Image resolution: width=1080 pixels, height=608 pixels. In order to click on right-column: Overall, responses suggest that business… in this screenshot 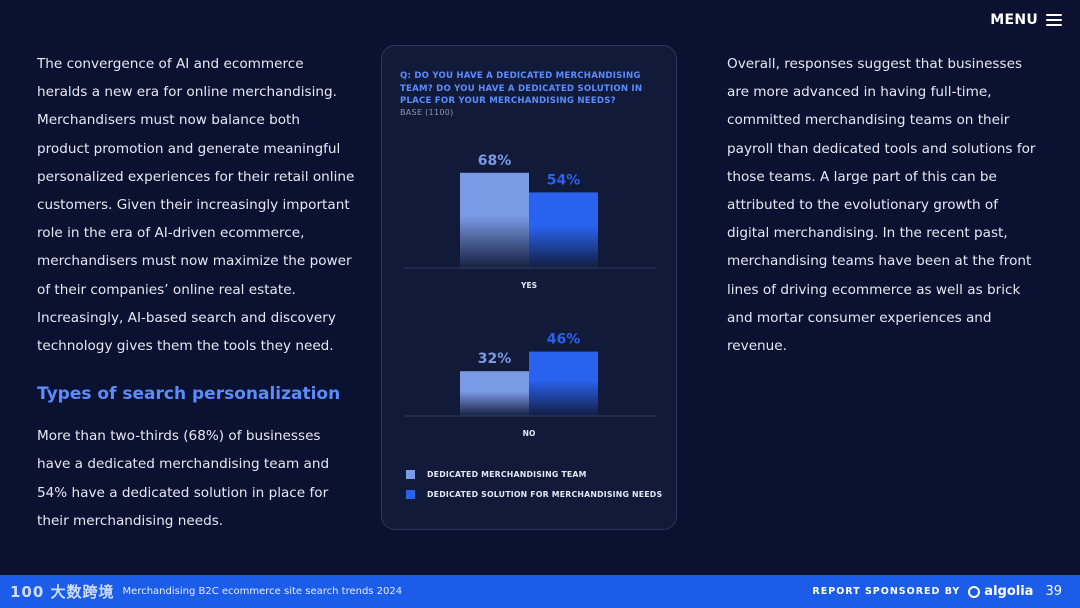, I will do `click(882, 205)`.